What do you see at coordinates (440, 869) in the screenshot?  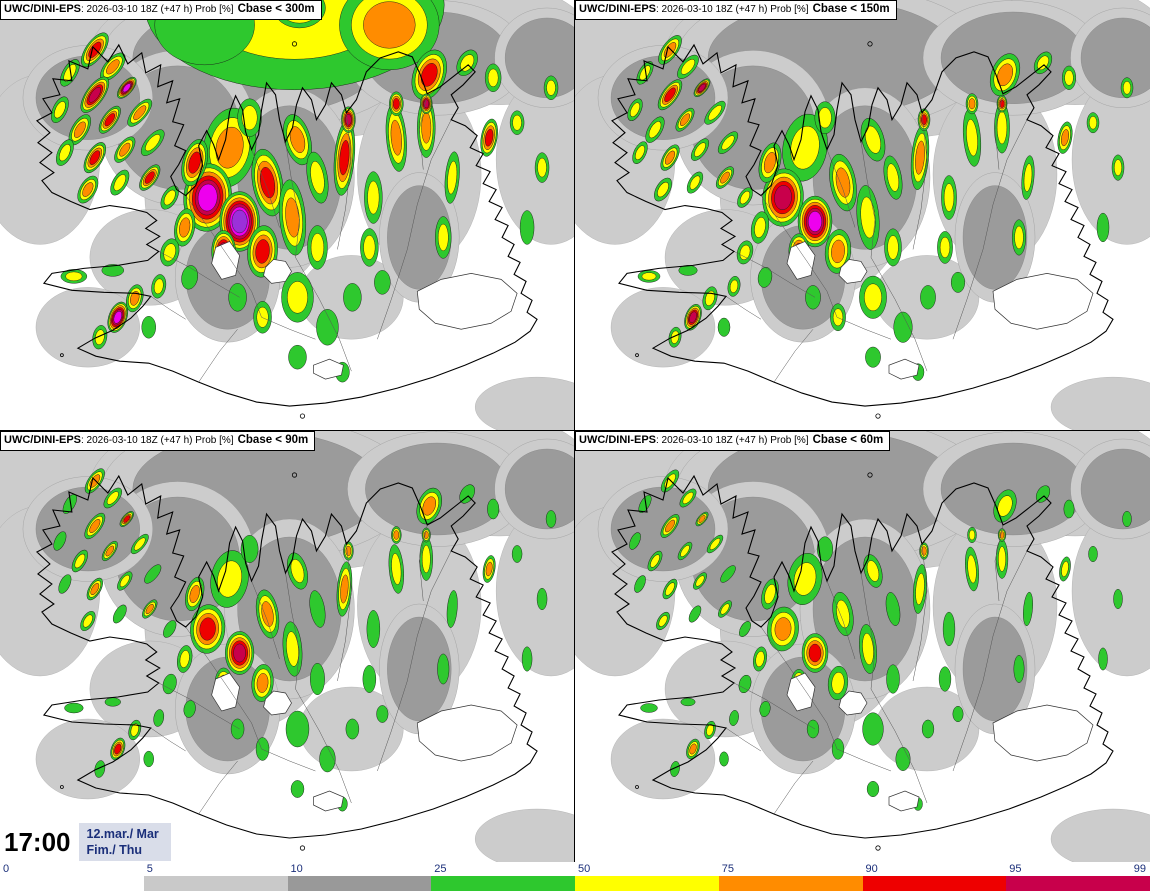 I see `legend-tick-label: 25` at bounding box center [440, 869].